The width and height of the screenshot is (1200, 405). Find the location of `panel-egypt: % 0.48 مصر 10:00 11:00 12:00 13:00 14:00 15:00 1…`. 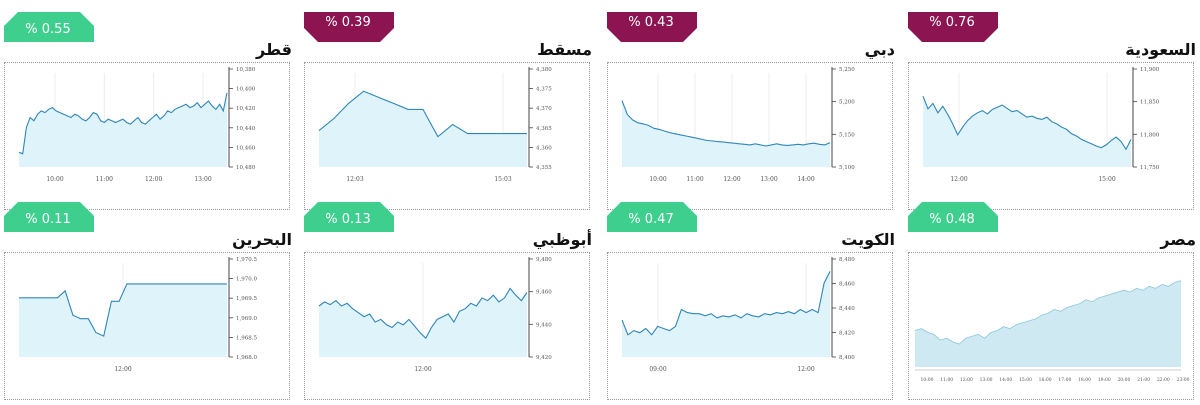

panel-egypt: % 0.48 مصر 10:00 11:00 12:00 13:00 14:00 15:00 1… is located at coordinates (1052, 302).